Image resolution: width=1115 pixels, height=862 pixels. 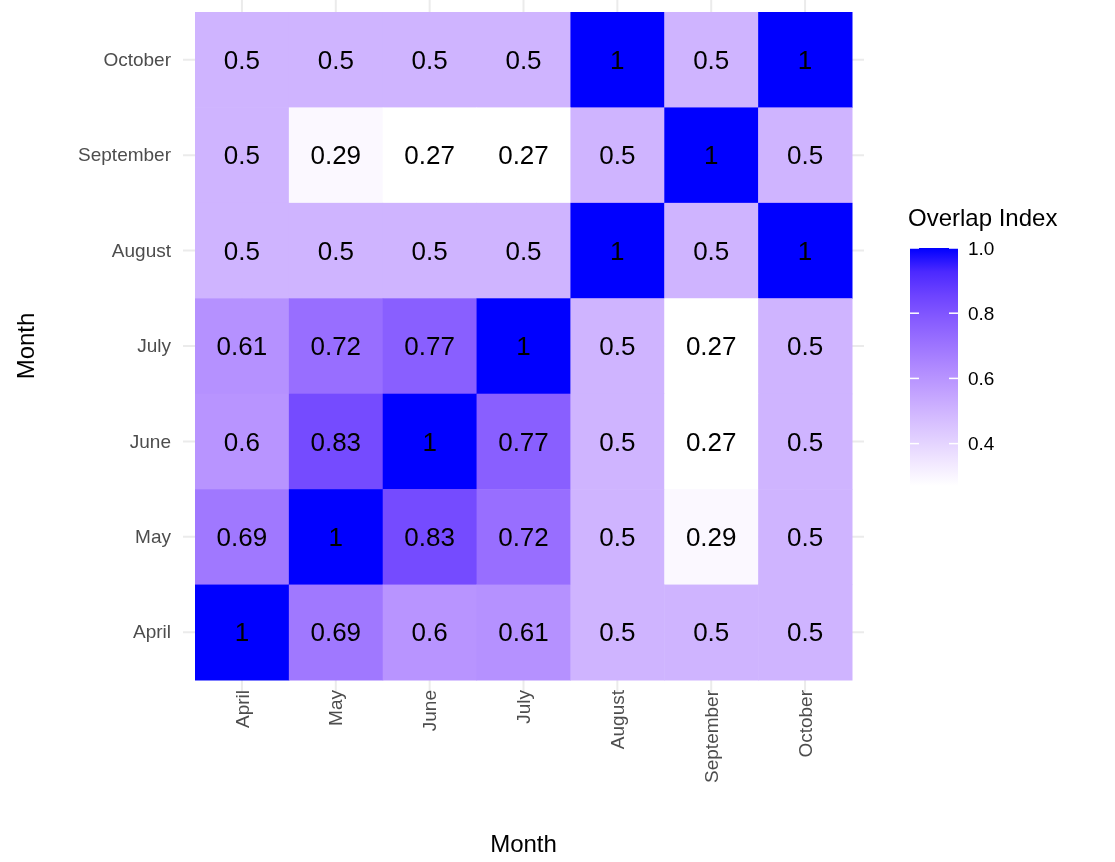 What do you see at coordinates (242, 709) in the screenshot?
I see `x-tick-label: April` at bounding box center [242, 709].